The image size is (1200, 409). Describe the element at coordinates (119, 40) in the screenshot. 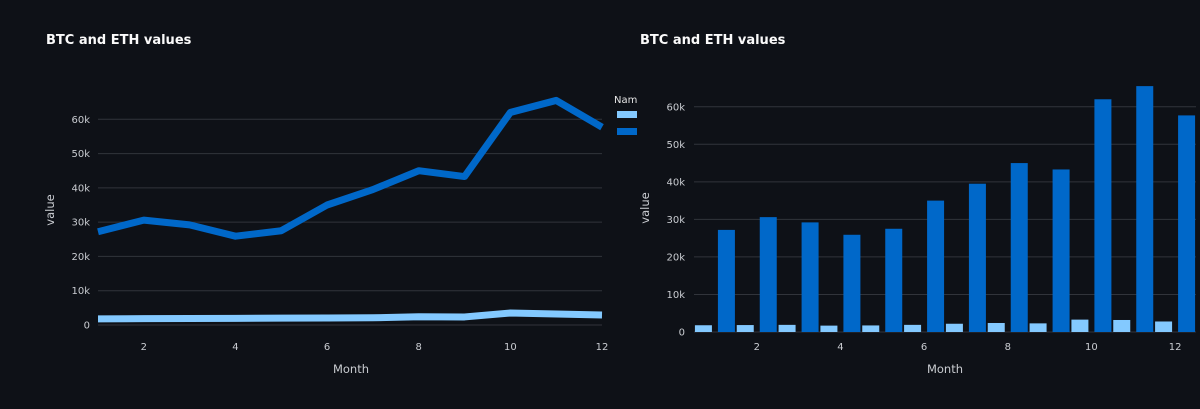

I see `line-chart-title: BTC and ETH values` at that location.